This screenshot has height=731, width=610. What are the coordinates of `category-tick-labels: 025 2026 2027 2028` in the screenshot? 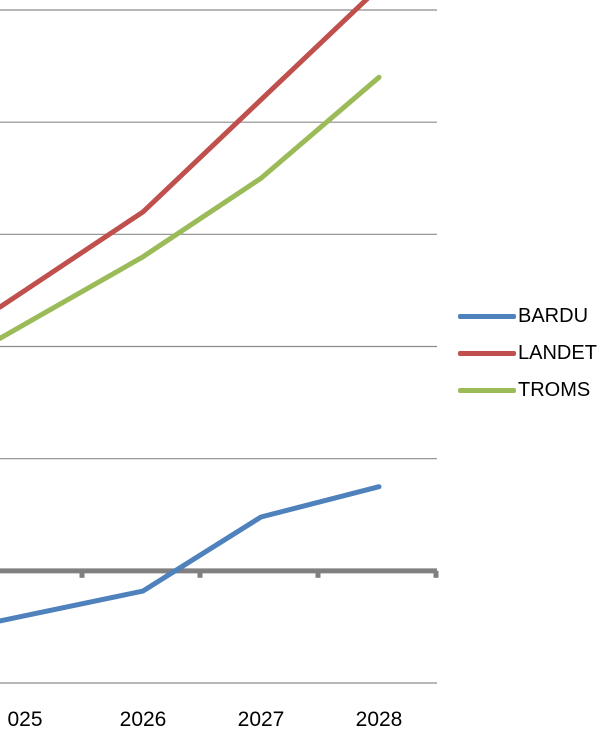 It's located at (204, 719).